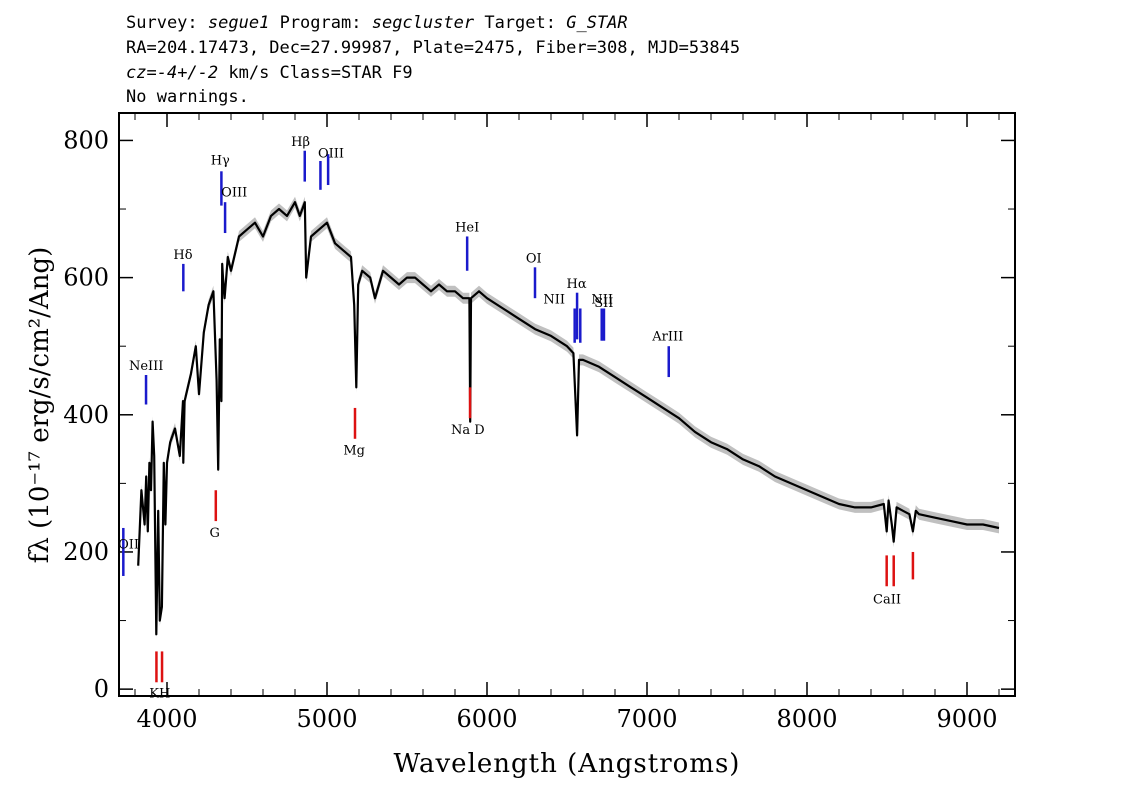 This screenshot has width=1134, height=810. I want to click on y-tick-label: 400, so click(86, 415).